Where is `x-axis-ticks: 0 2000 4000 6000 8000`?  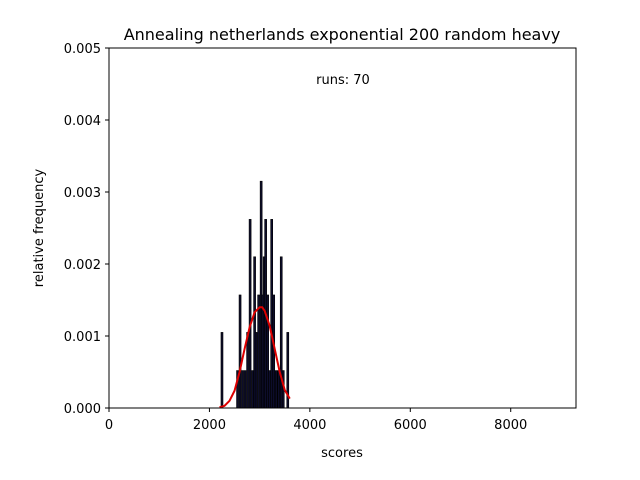 x-axis-ticks: 0 2000 4000 6000 8000 is located at coordinates (316, 420).